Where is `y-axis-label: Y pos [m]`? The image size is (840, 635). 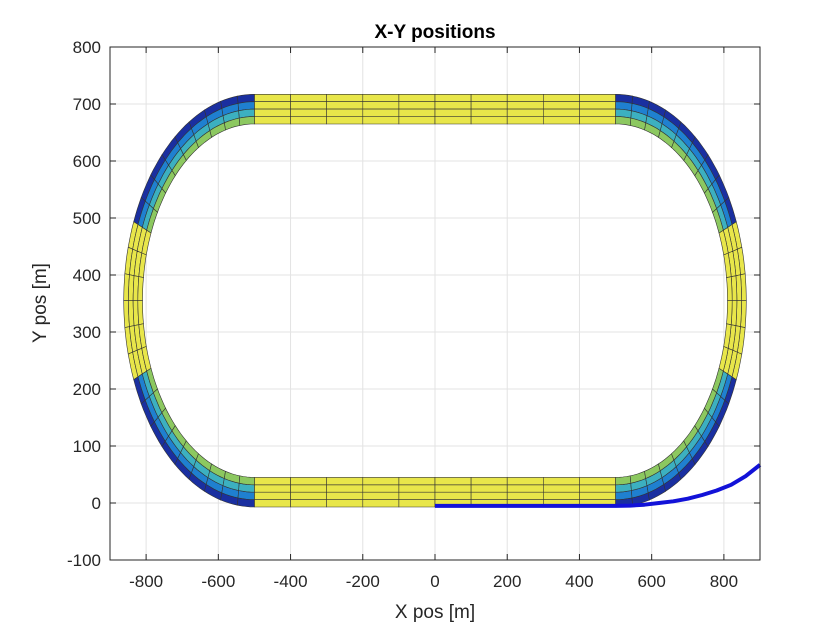 y-axis-label: Y pos [m] is located at coordinates (40, 303).